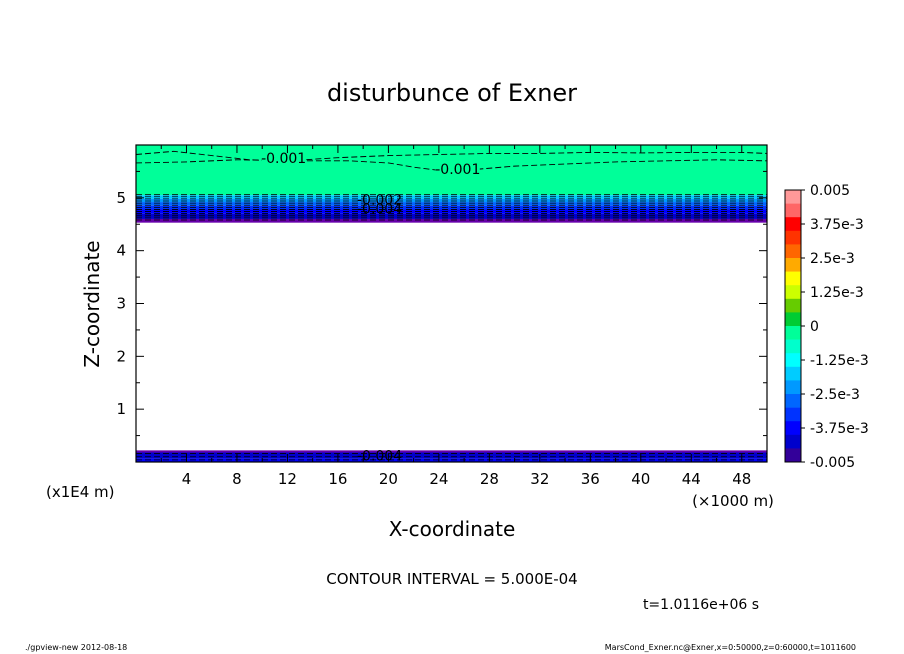 The image size is (904, 654). Describe the element at coordinates (832, 259) in the screenshot. I see `colorbar-label-2: 2.5e-3` at that location.